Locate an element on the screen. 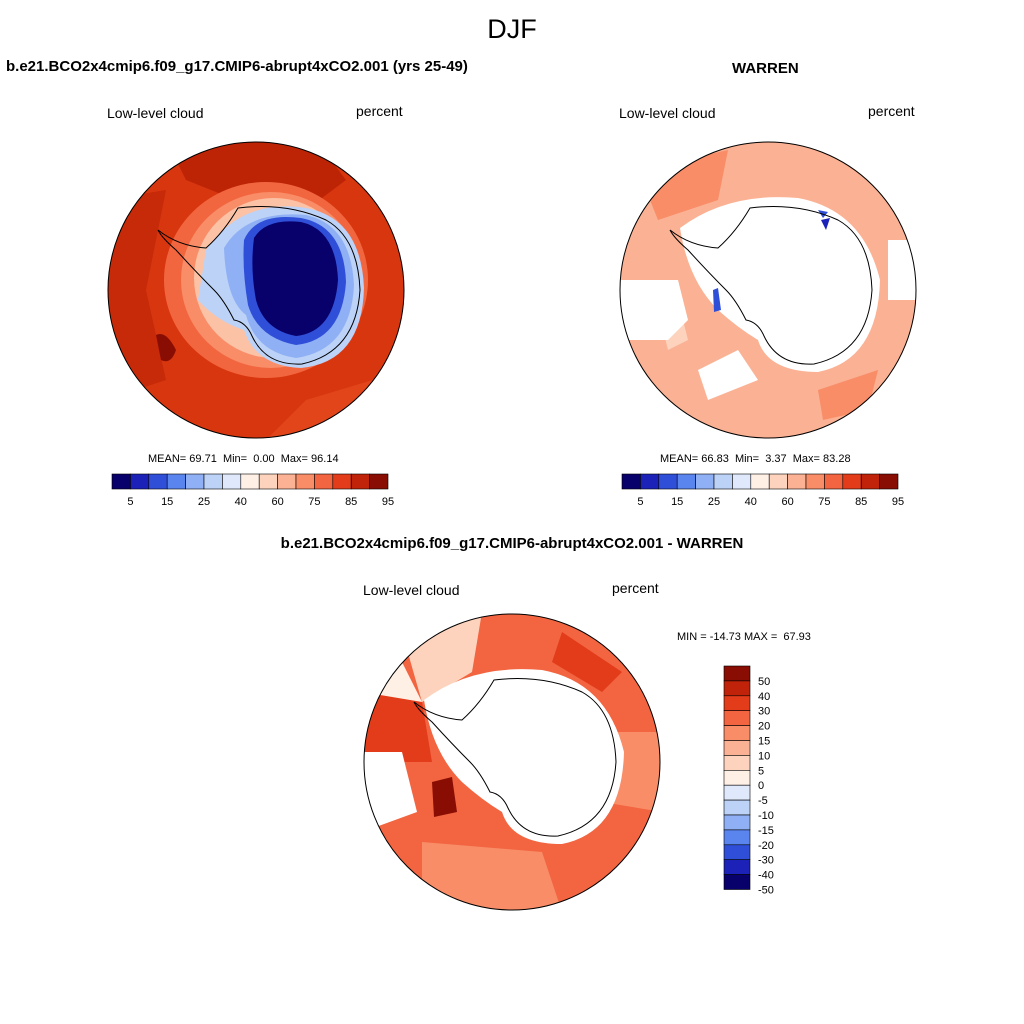 This screenshot has height=1024, width=1024. panel1-colorbar-tick-label: 15 is located at coordinates (167, 502).